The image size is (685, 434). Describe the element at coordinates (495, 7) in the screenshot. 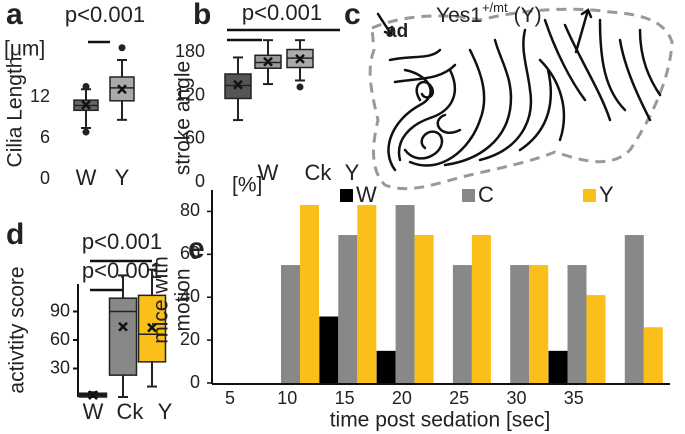

I see `title-sup: +/mt` at that location.